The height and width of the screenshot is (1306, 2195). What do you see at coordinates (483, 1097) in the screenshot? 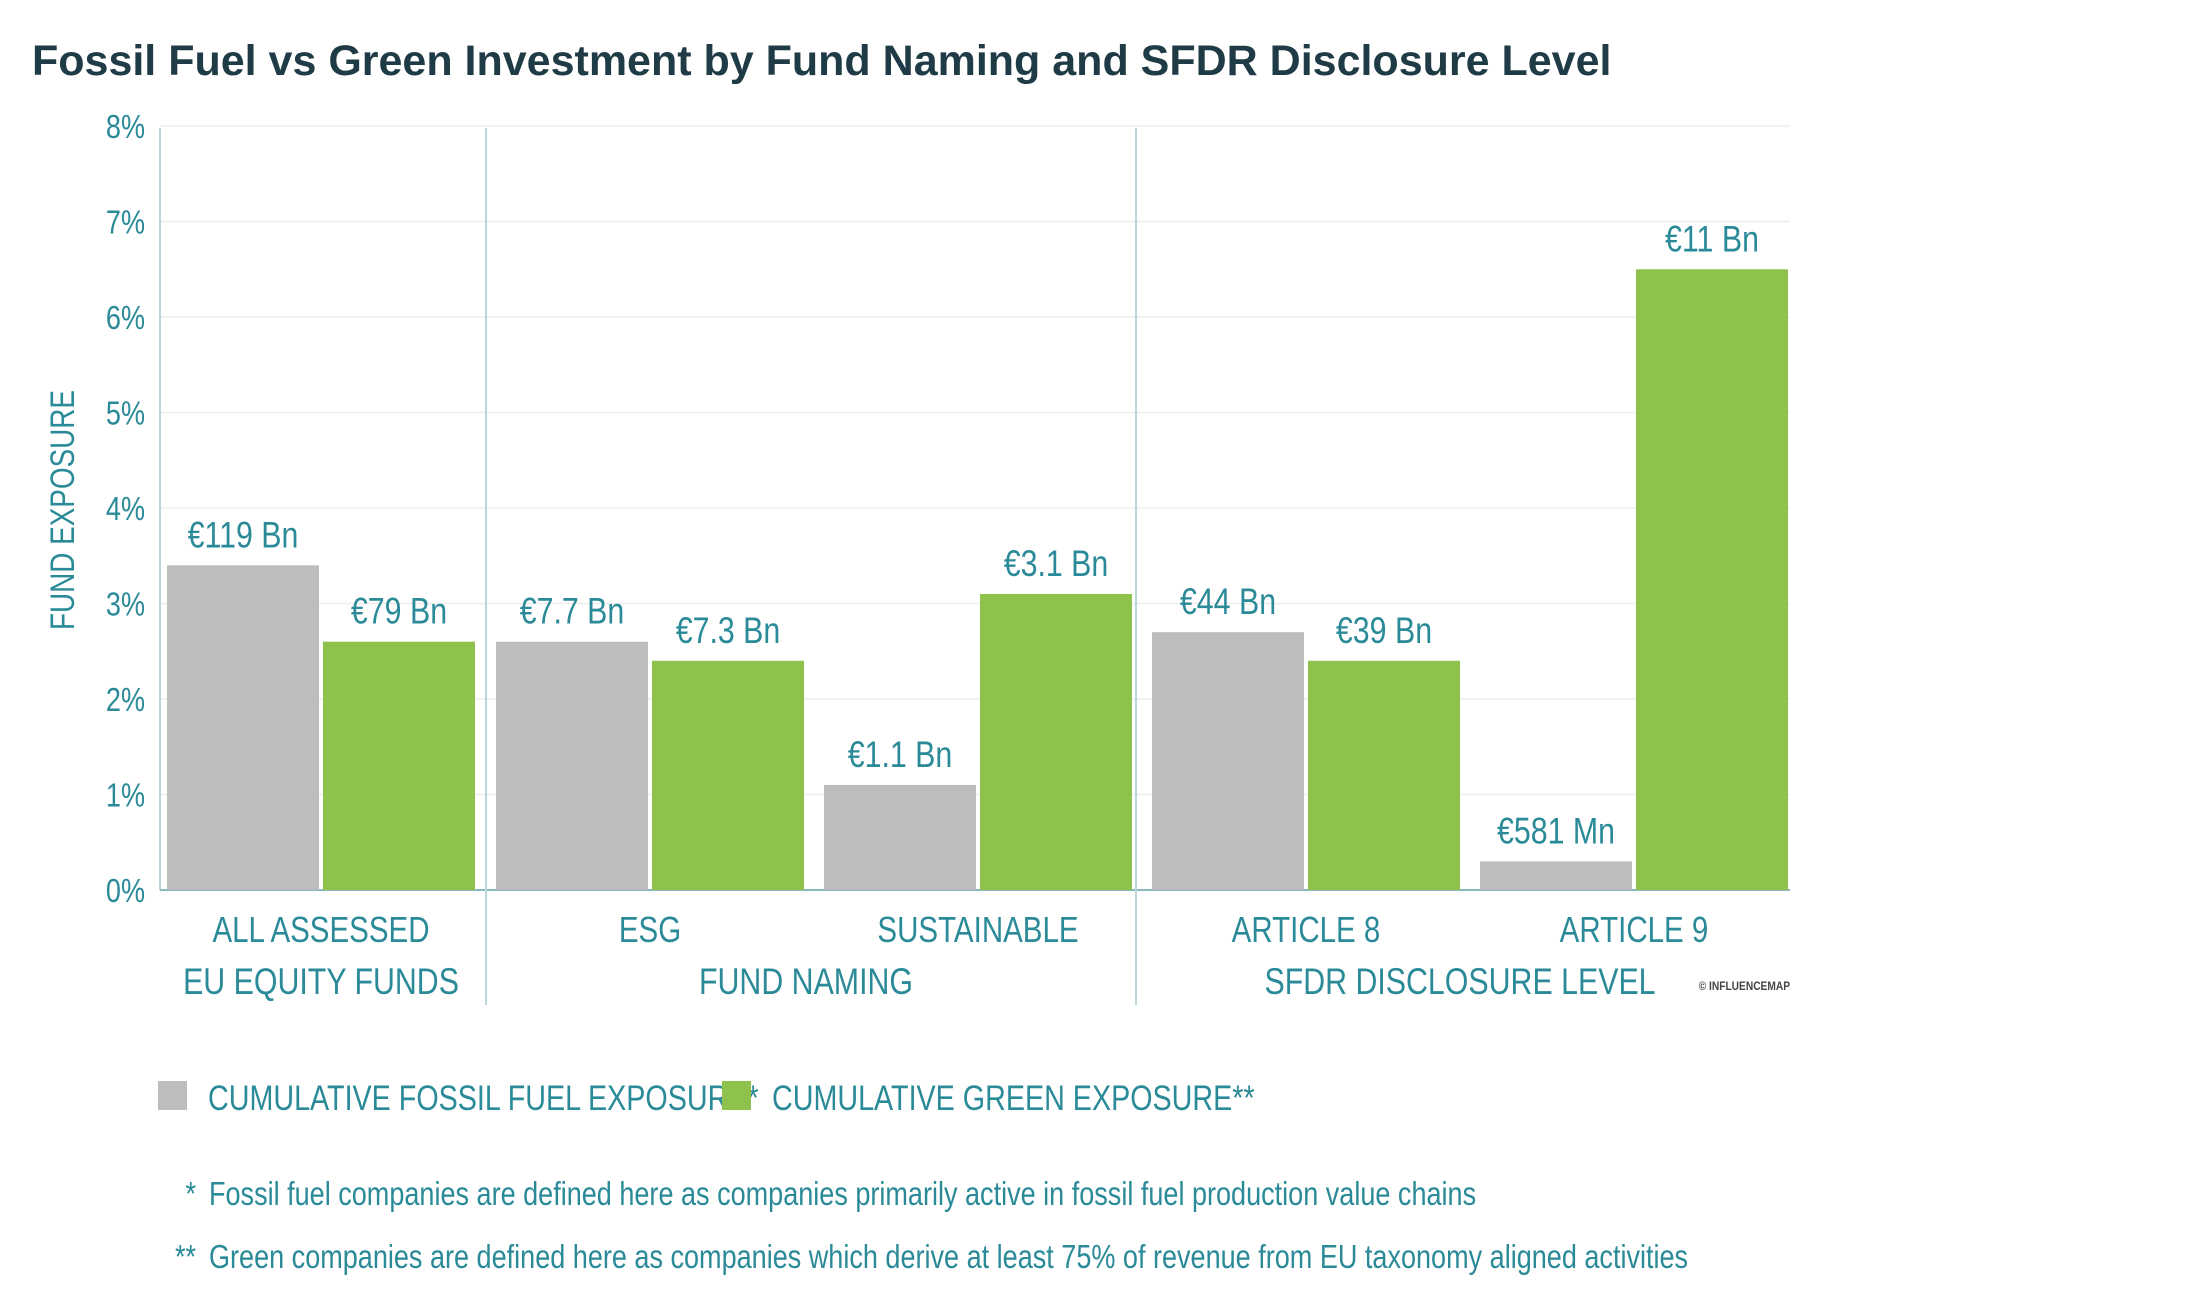
I see `legend-label-fossil: CUMULATIVE FOSSIL FUEL EXPOSURE*` at bounding box center [483, 1097].